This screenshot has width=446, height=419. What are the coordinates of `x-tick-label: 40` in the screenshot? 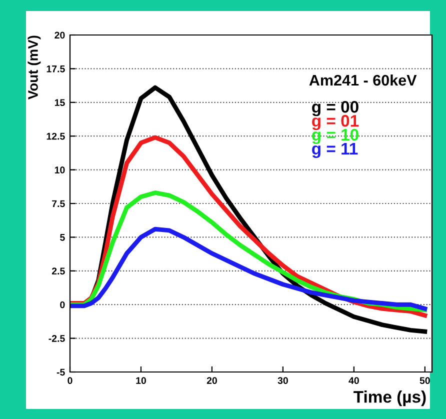 It's located at (353, 380).